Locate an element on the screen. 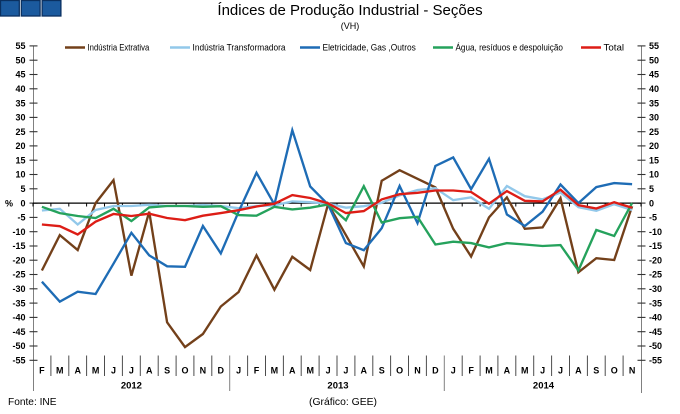 The image size is (680, 414). svg-text: (VH) is located at coordinates (350, 26).